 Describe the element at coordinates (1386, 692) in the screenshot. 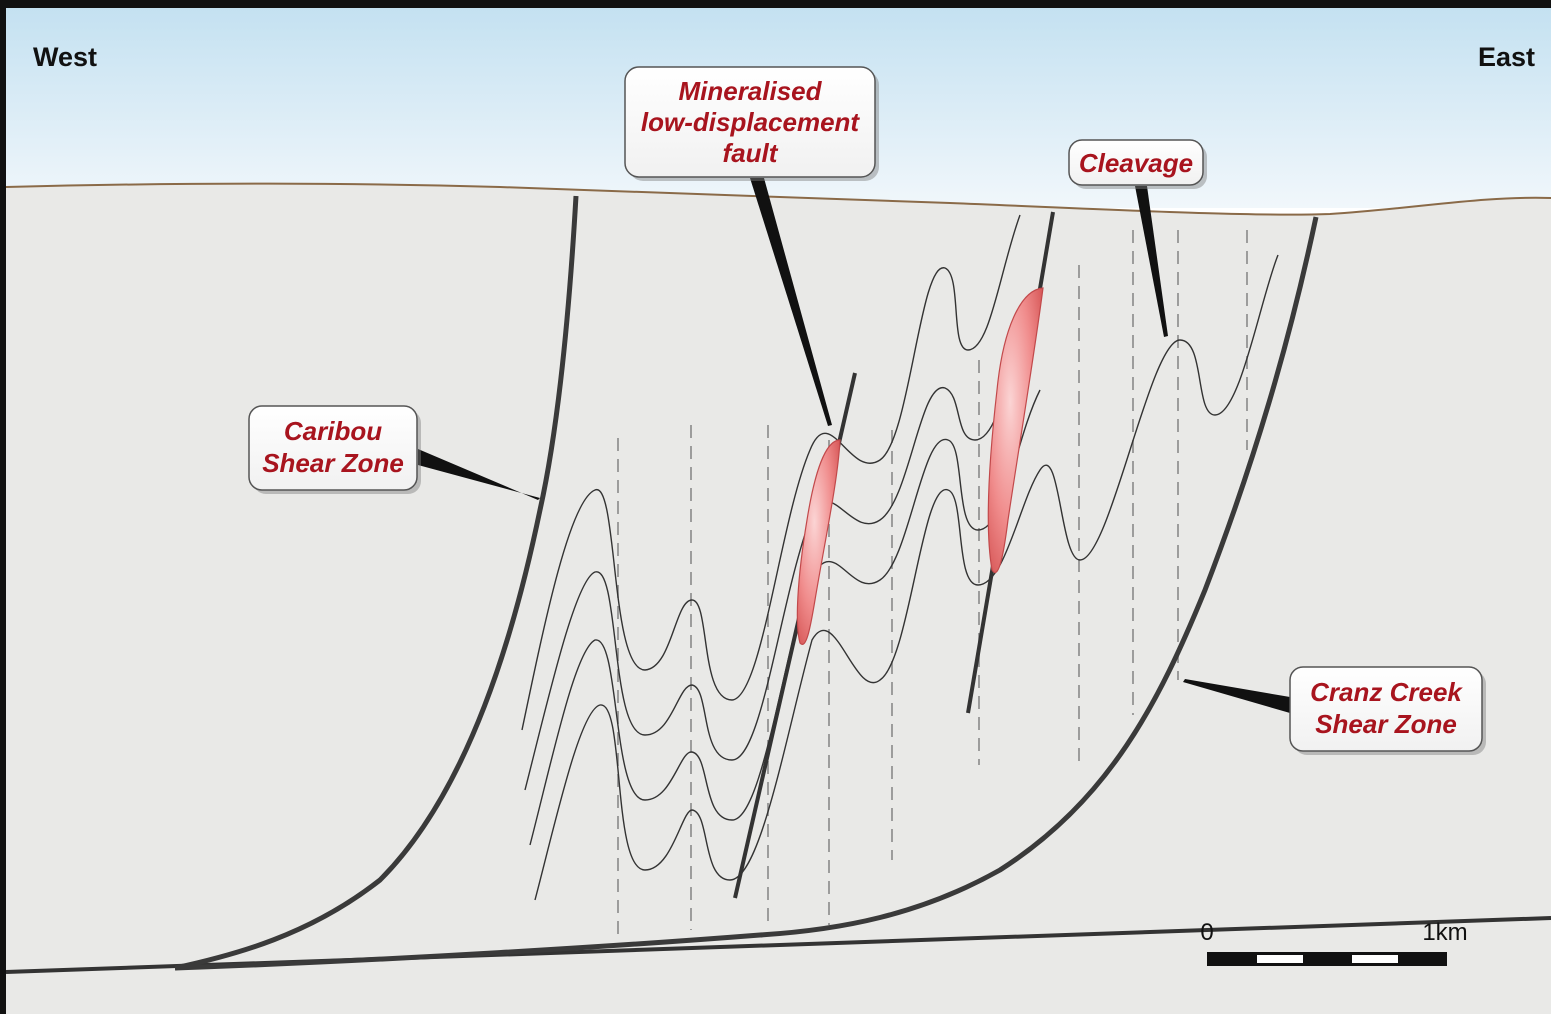

I see `callout-cranz-line-1: Cranz Creek` at that location.